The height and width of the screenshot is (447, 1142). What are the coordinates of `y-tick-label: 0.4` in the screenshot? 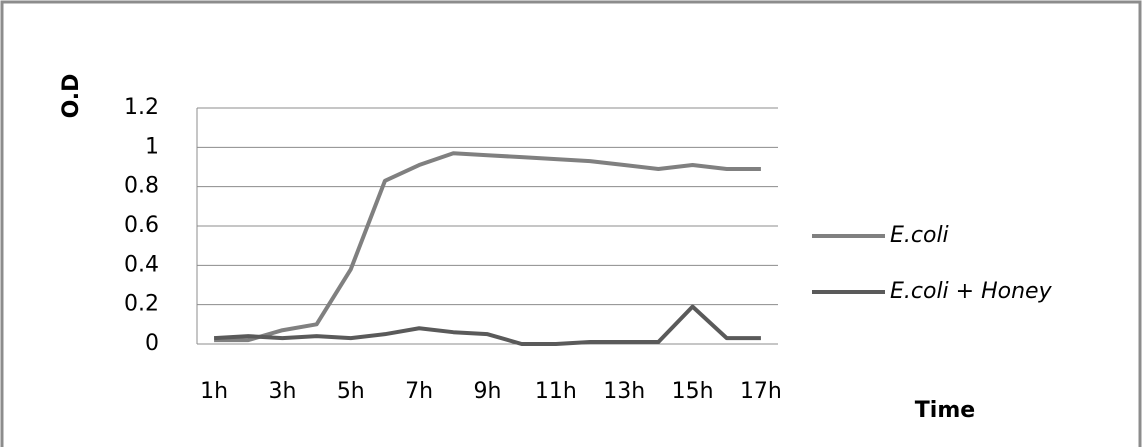 It's located at (141, 264).